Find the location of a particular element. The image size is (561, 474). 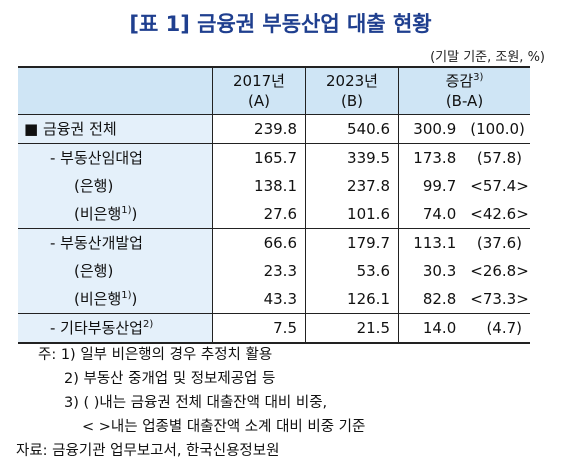

cell-2023: 339.5 is located at coordinates (352, 157).